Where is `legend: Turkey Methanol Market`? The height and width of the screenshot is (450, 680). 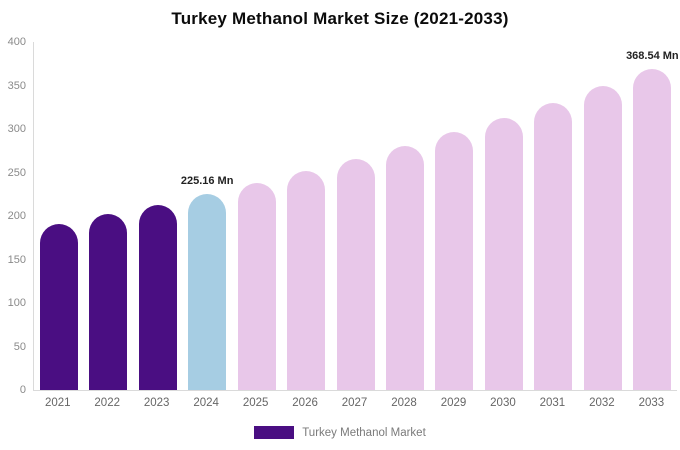 legend: Turkey Methanol Market is located at coordinates (340, 432).